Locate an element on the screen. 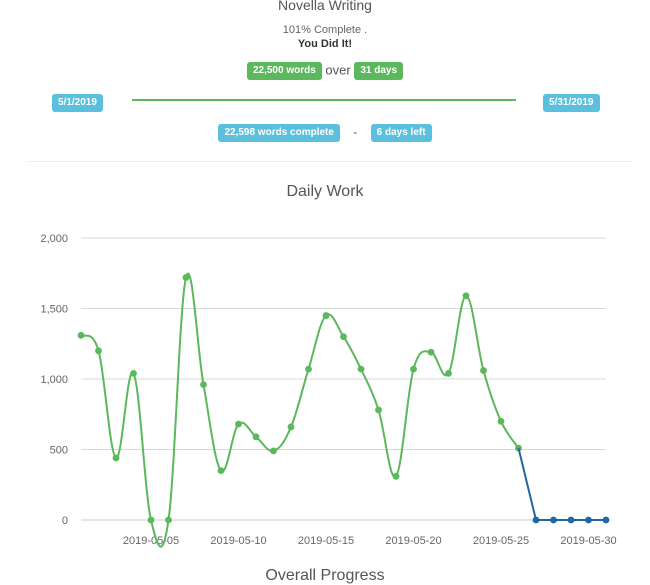 This screenshot has width=650, height=585. completion-message: You Did It! is located at coordinates (325, 44).